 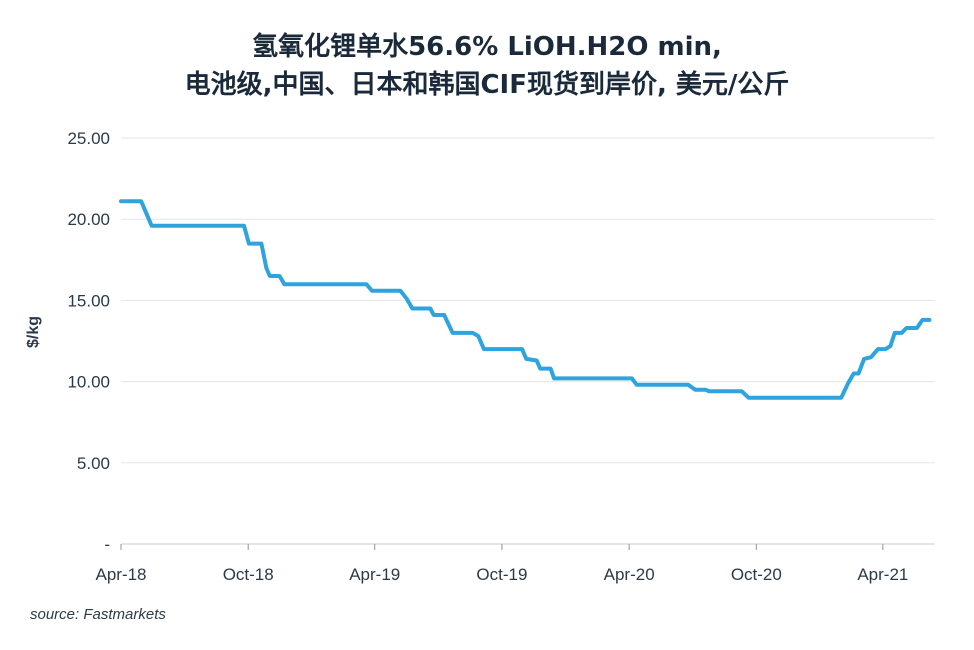 I want to click on y-tick-label: 15.00, so click(x=88, y=300).